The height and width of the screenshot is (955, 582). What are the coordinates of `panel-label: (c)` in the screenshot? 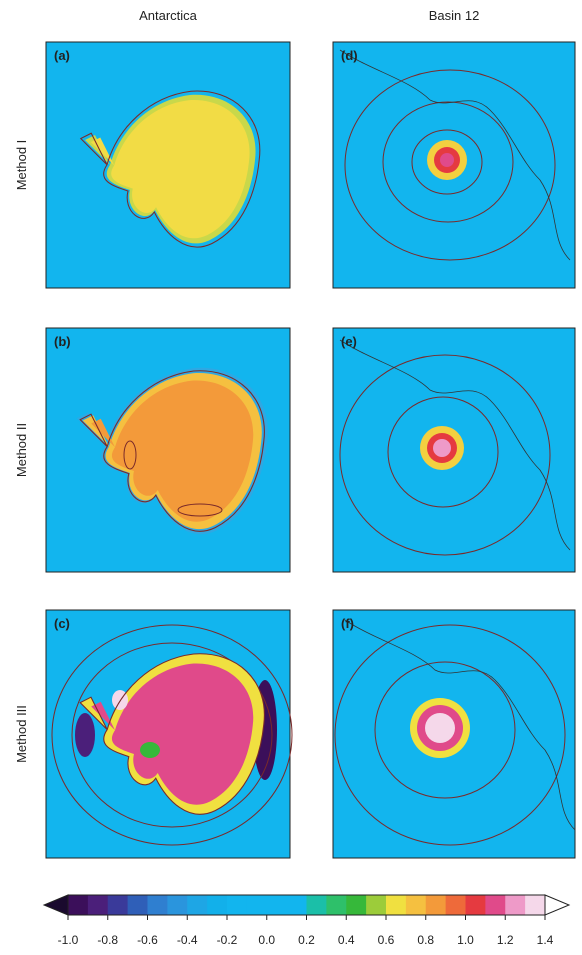 It's located at (62, 623).